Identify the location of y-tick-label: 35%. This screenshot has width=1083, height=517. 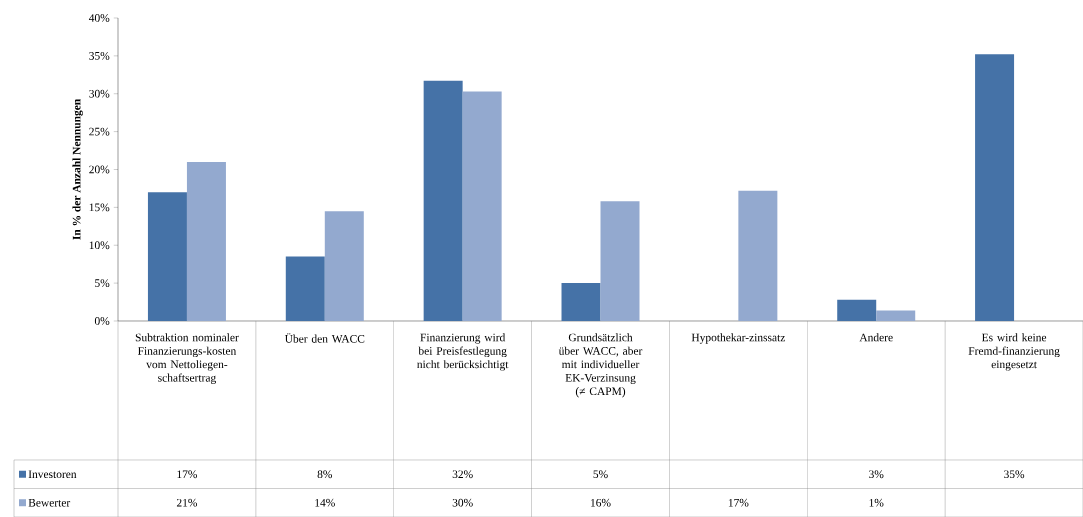
(99, 55).